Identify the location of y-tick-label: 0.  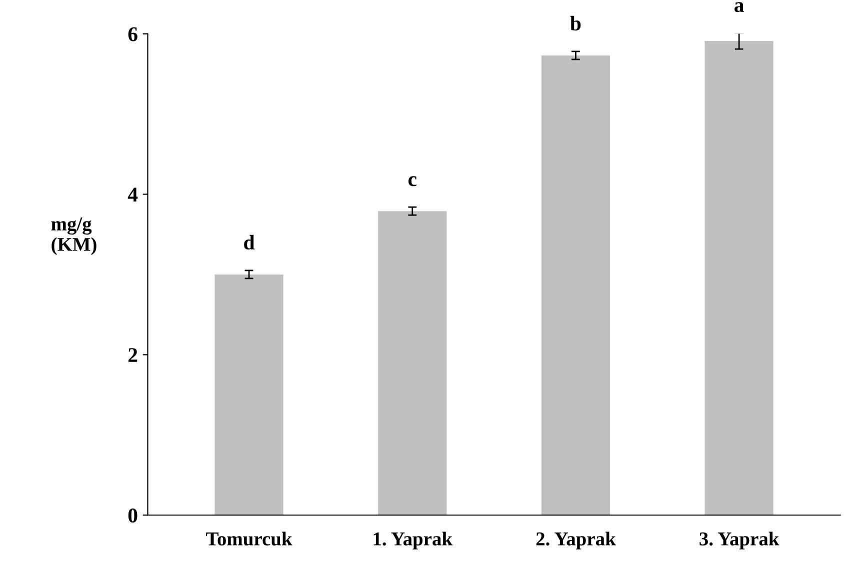
(133, 515).